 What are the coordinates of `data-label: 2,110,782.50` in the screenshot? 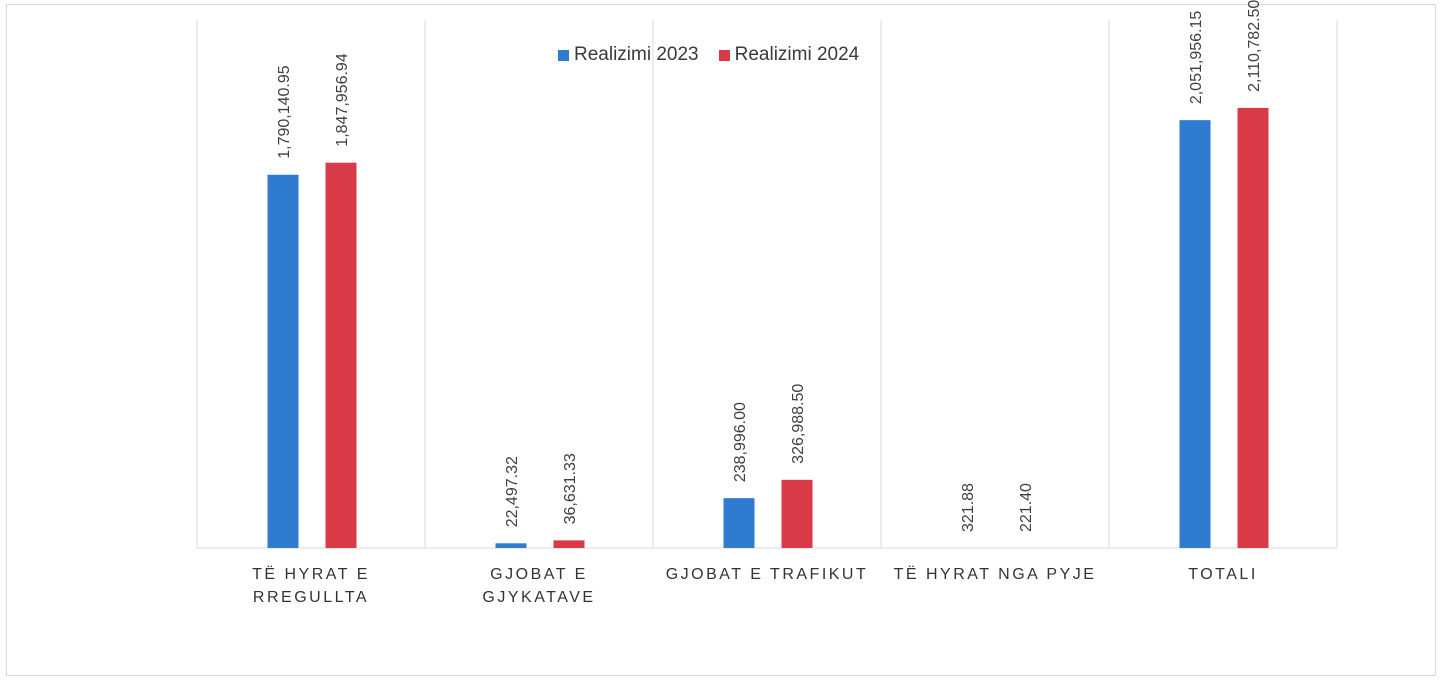 It's located at (1254, 46).